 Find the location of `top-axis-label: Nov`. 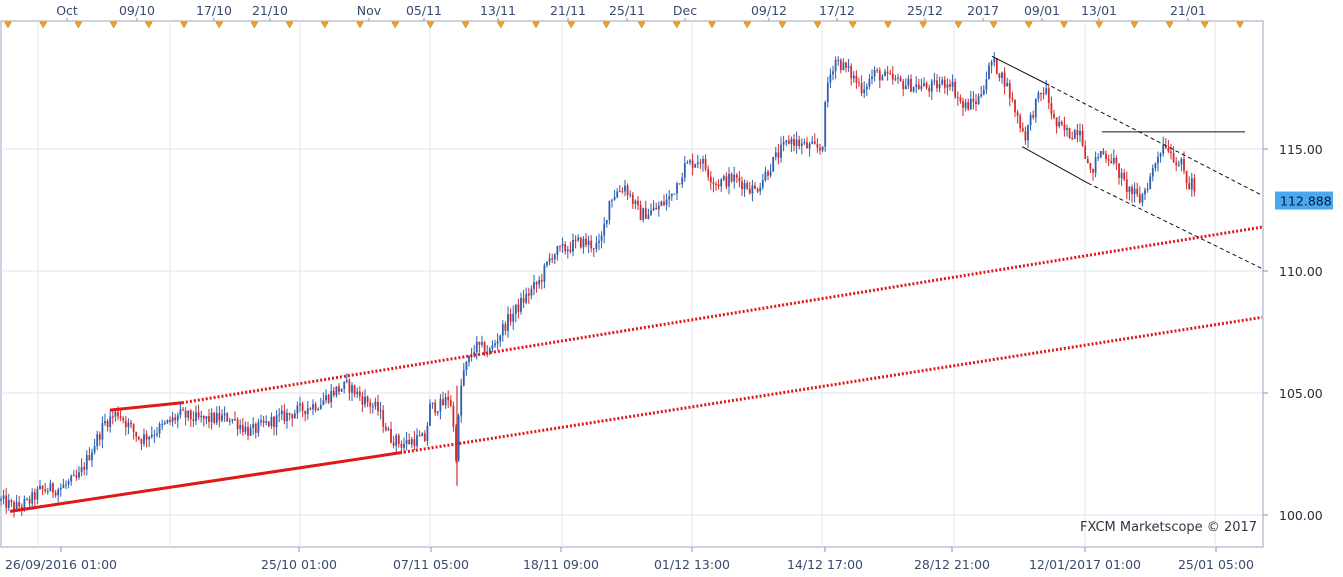

top-axis-label: Nov is located at coordinates (369, 10).